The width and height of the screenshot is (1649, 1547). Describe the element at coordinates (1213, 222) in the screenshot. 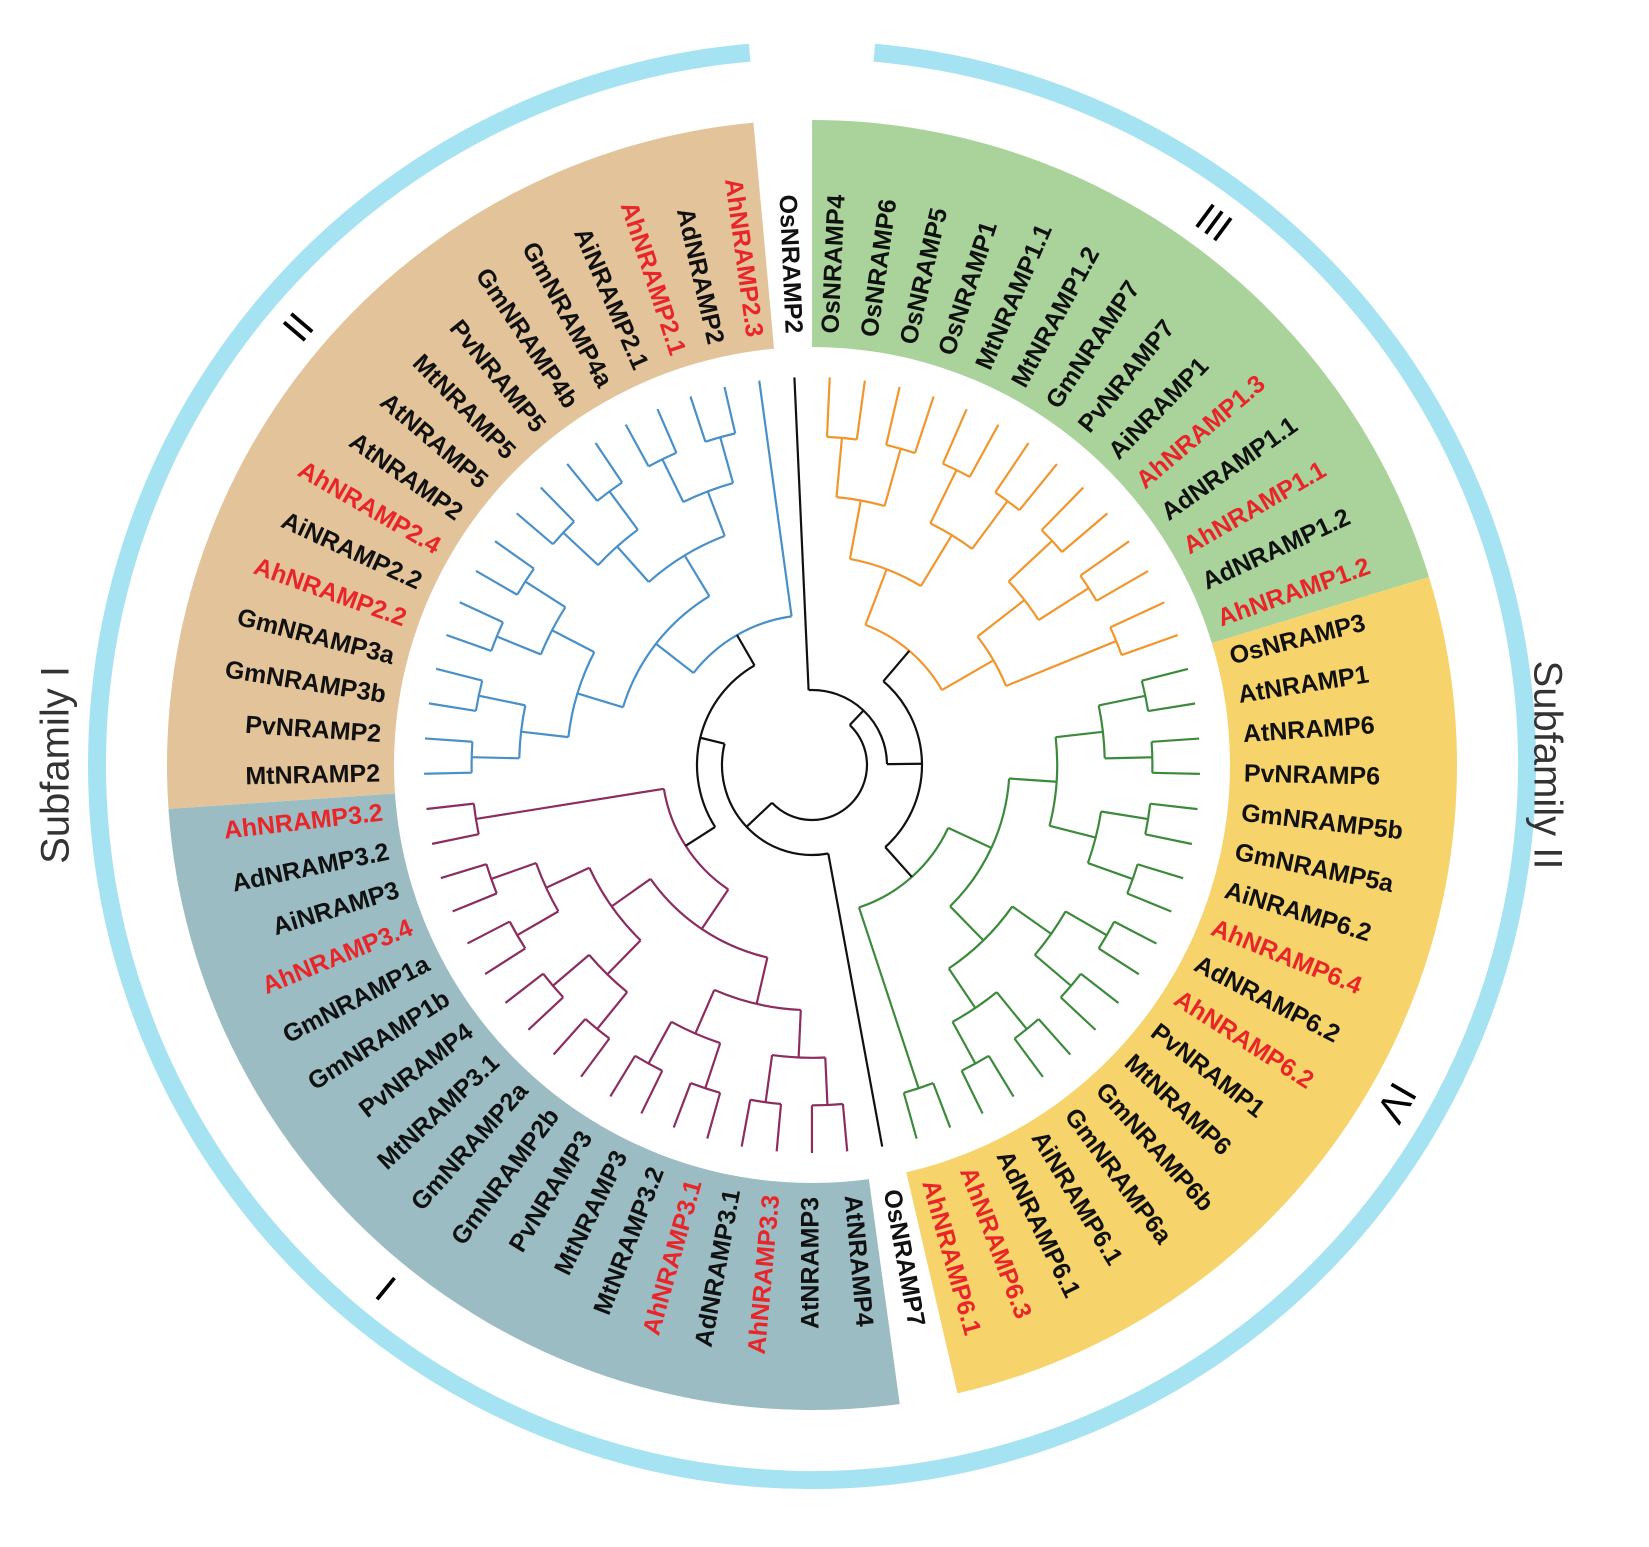

I see `clade-label: III` at that location.